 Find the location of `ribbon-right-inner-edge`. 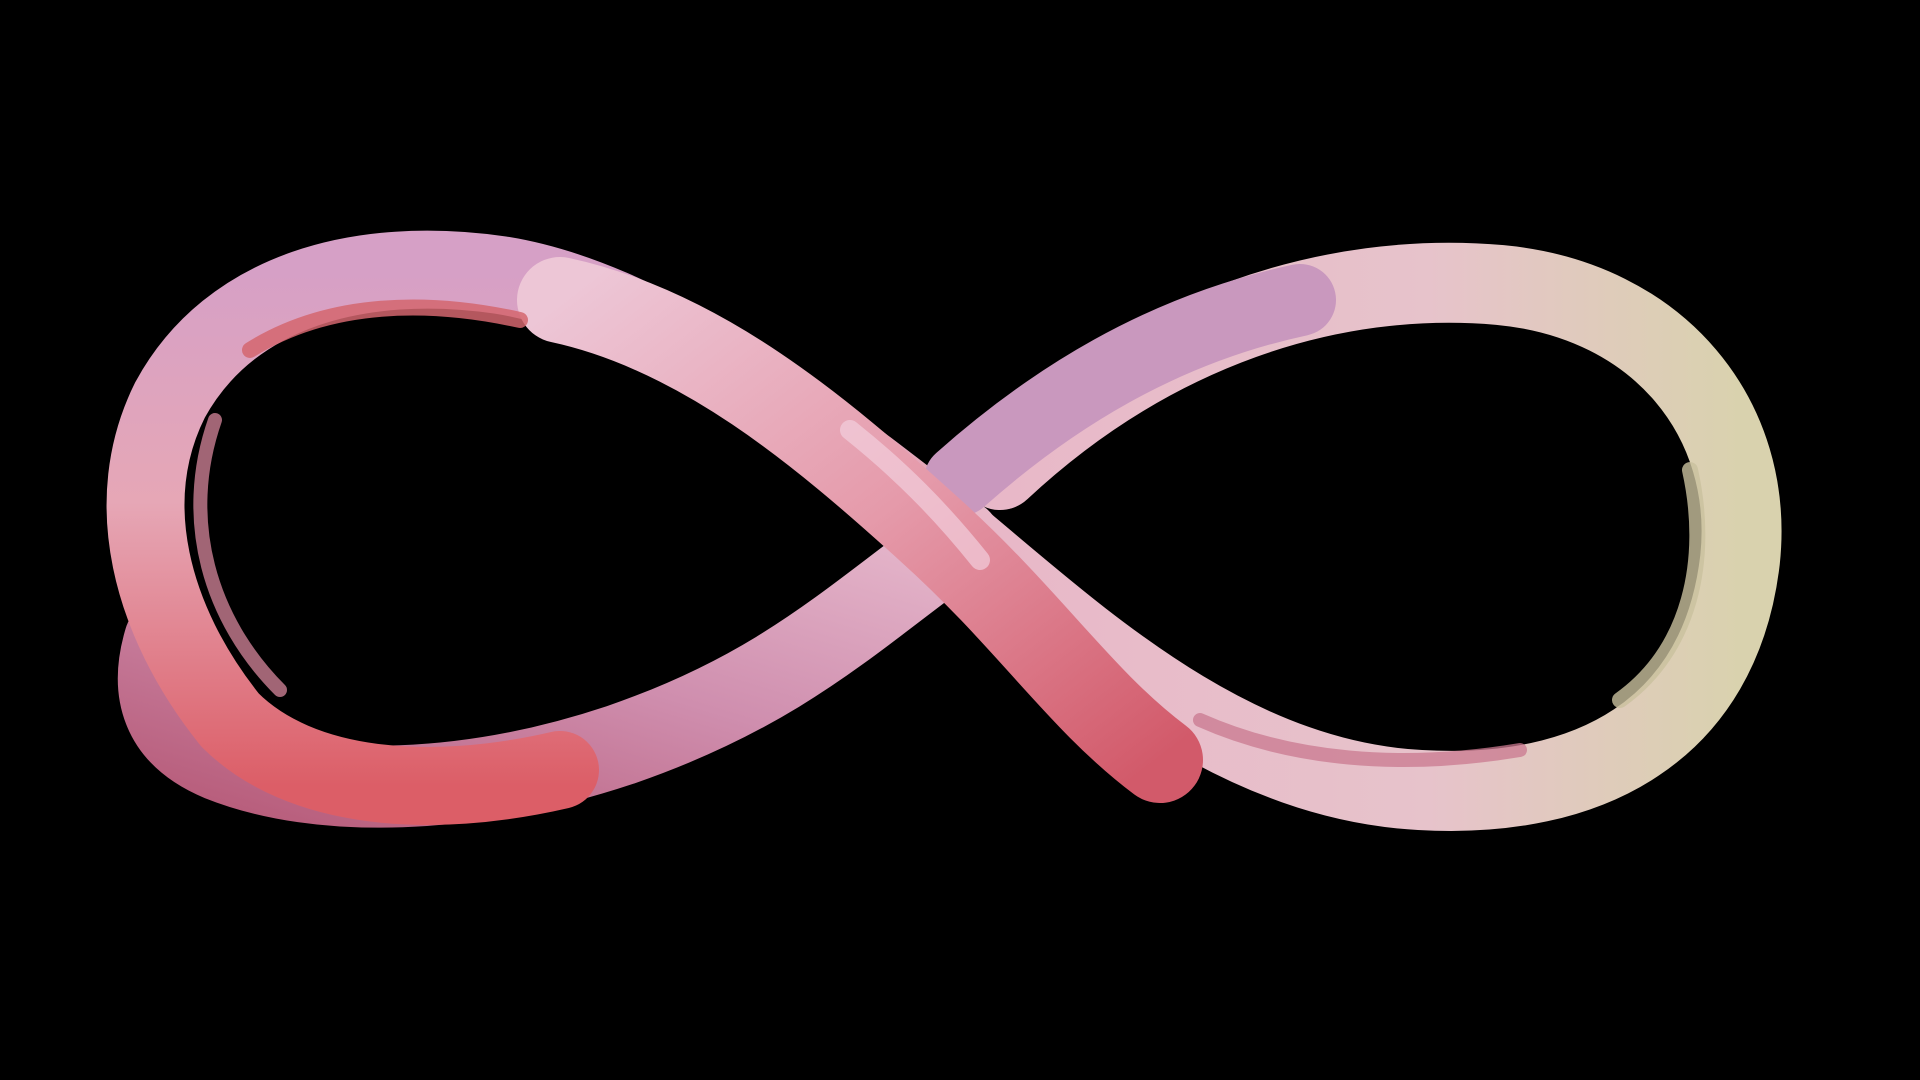

ribbon-right-inner-edge is located at coordinates (1659, 585).